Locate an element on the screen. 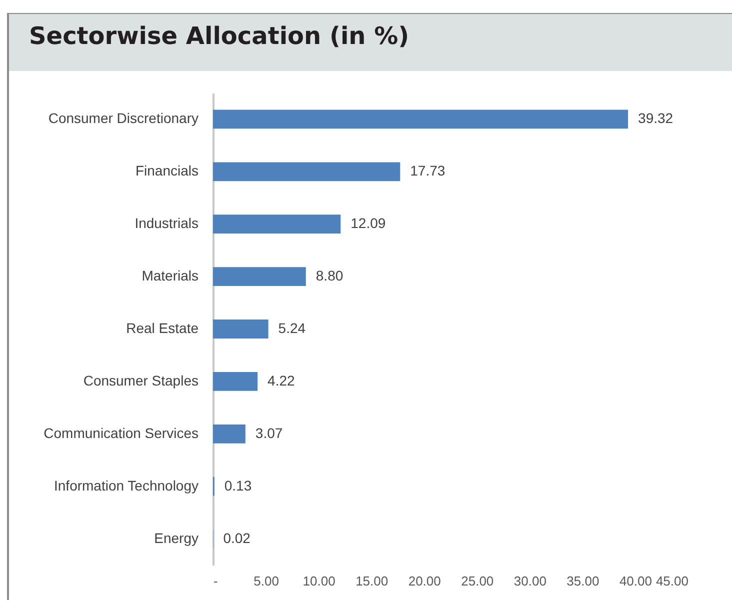  data-label: 0.02 is located at coordinates (237, 538).